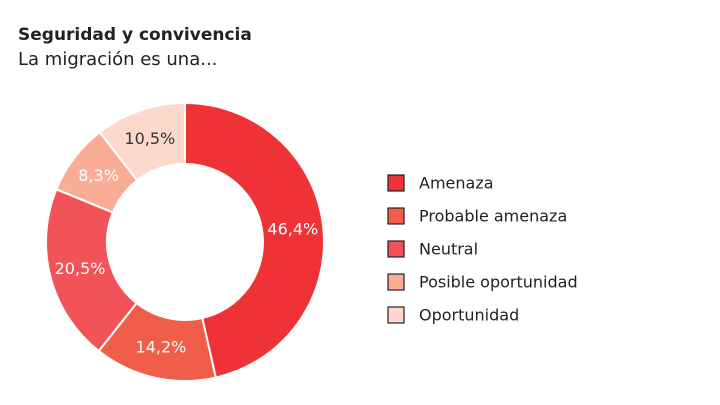 This screenshot has height=405, width=720. What do you see at coordinates (456, 183) in the screenshot?
I see `legend-label: Amenaza` at bounding box center [456, 183].